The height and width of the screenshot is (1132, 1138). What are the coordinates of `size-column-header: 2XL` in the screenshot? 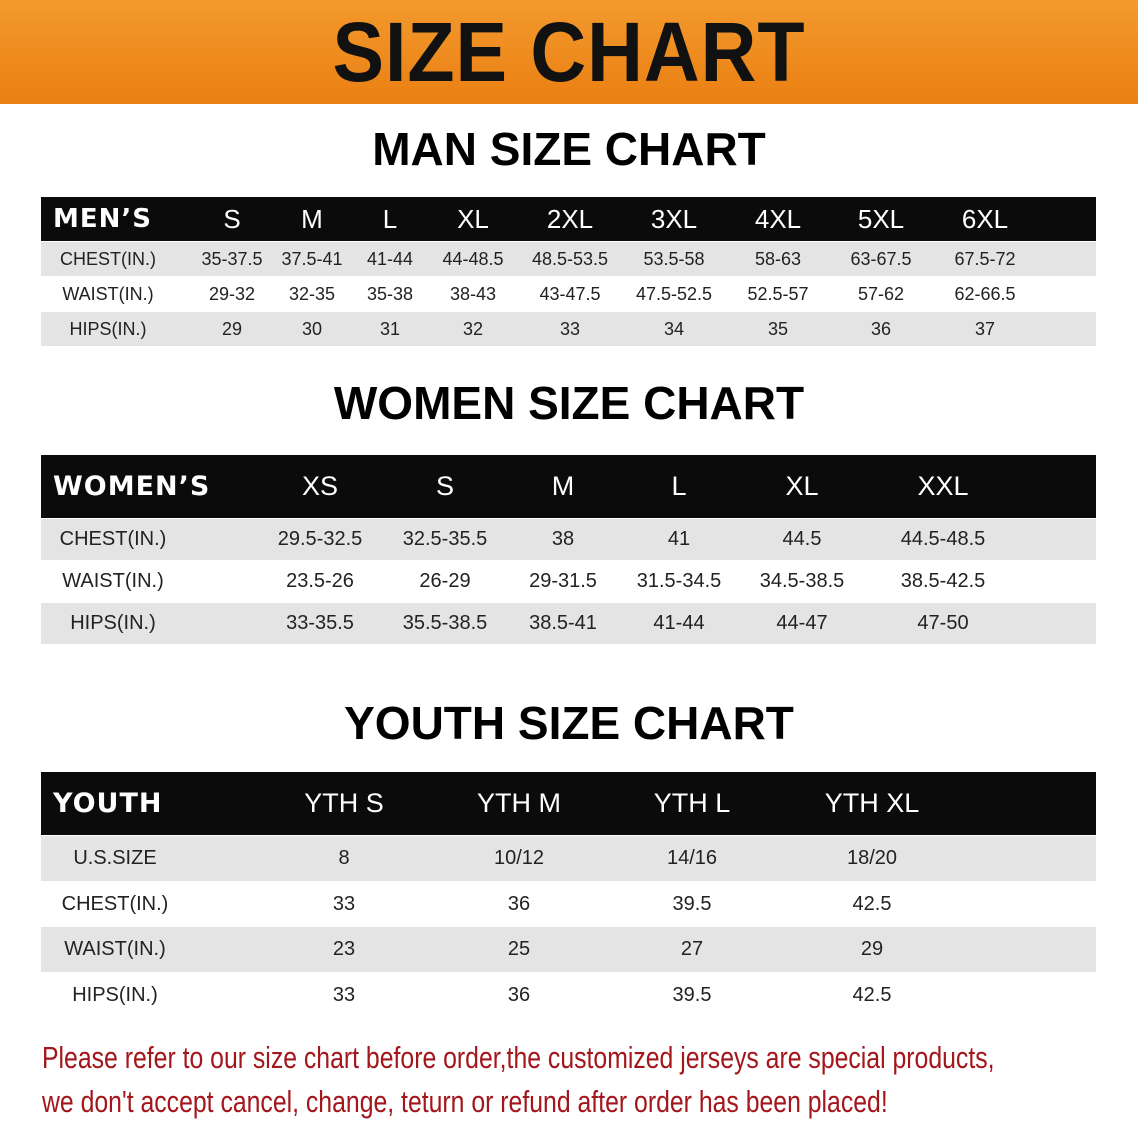 It's located at (570, 219).